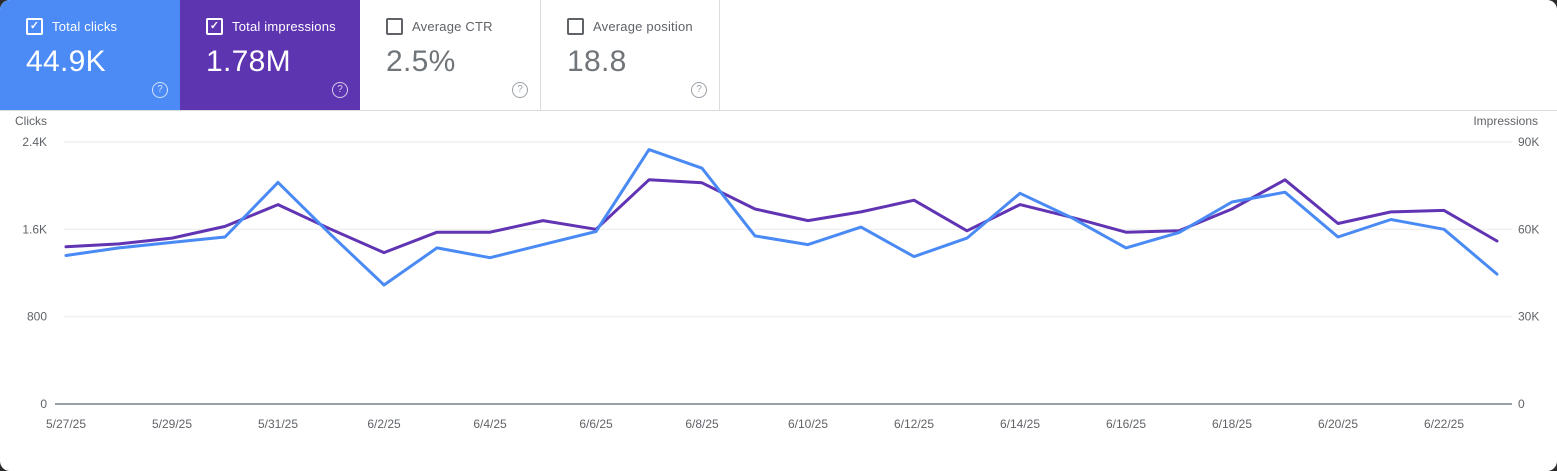 This screenshot has height=471, width=1557. I want to click on total-clicks-checkbox: ✓, so click(34, 26).